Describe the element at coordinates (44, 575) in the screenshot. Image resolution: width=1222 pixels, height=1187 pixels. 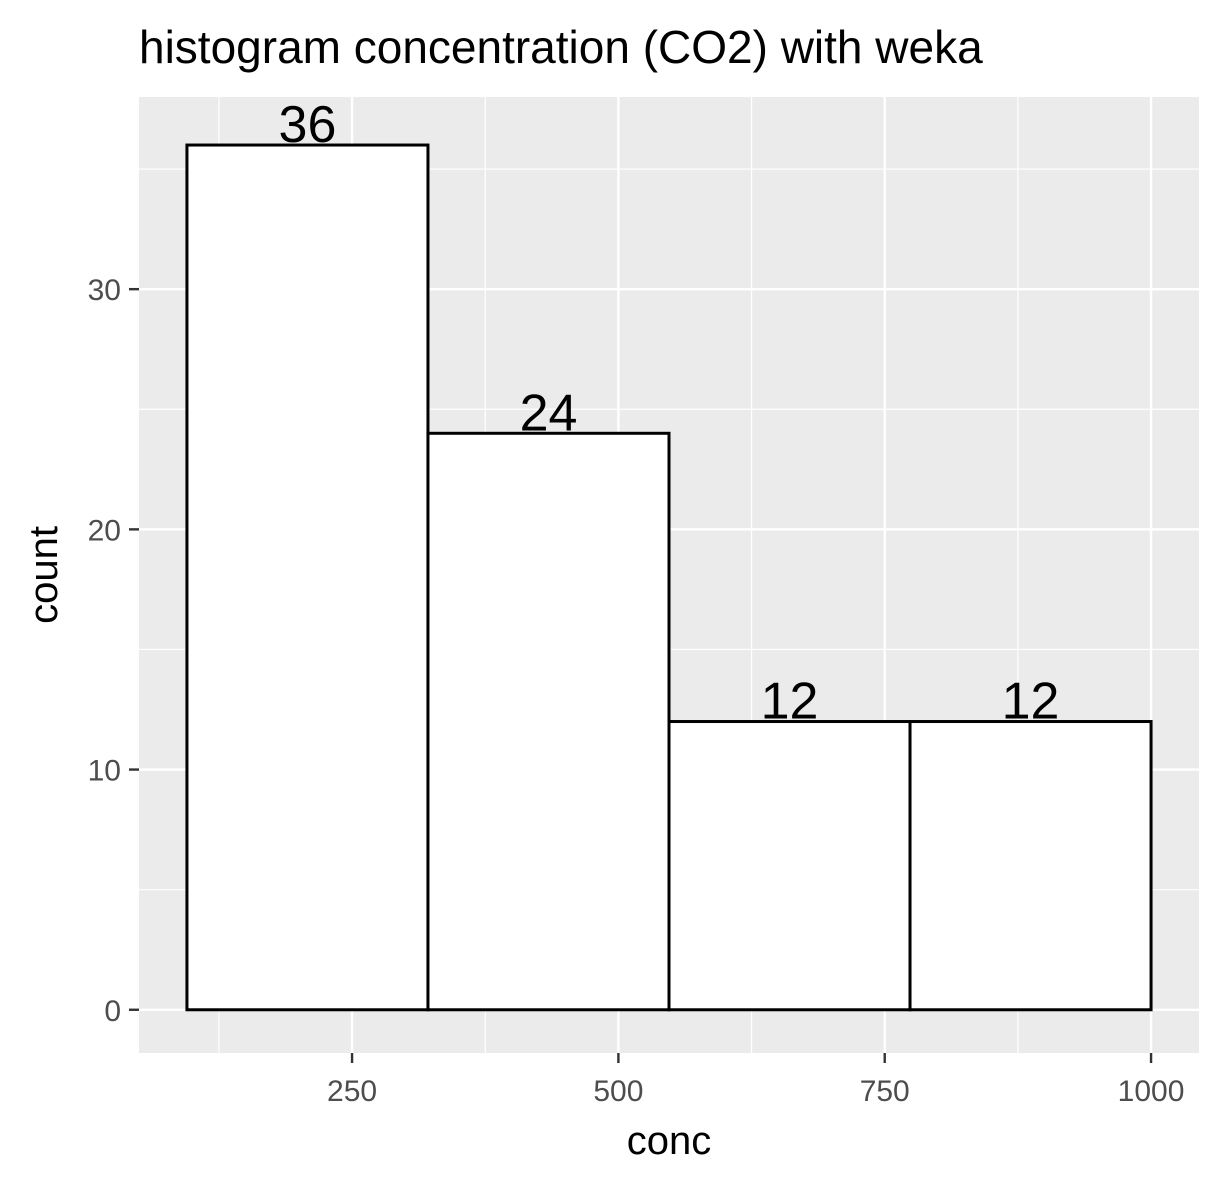
I see `y-axis-title: count` at that location.